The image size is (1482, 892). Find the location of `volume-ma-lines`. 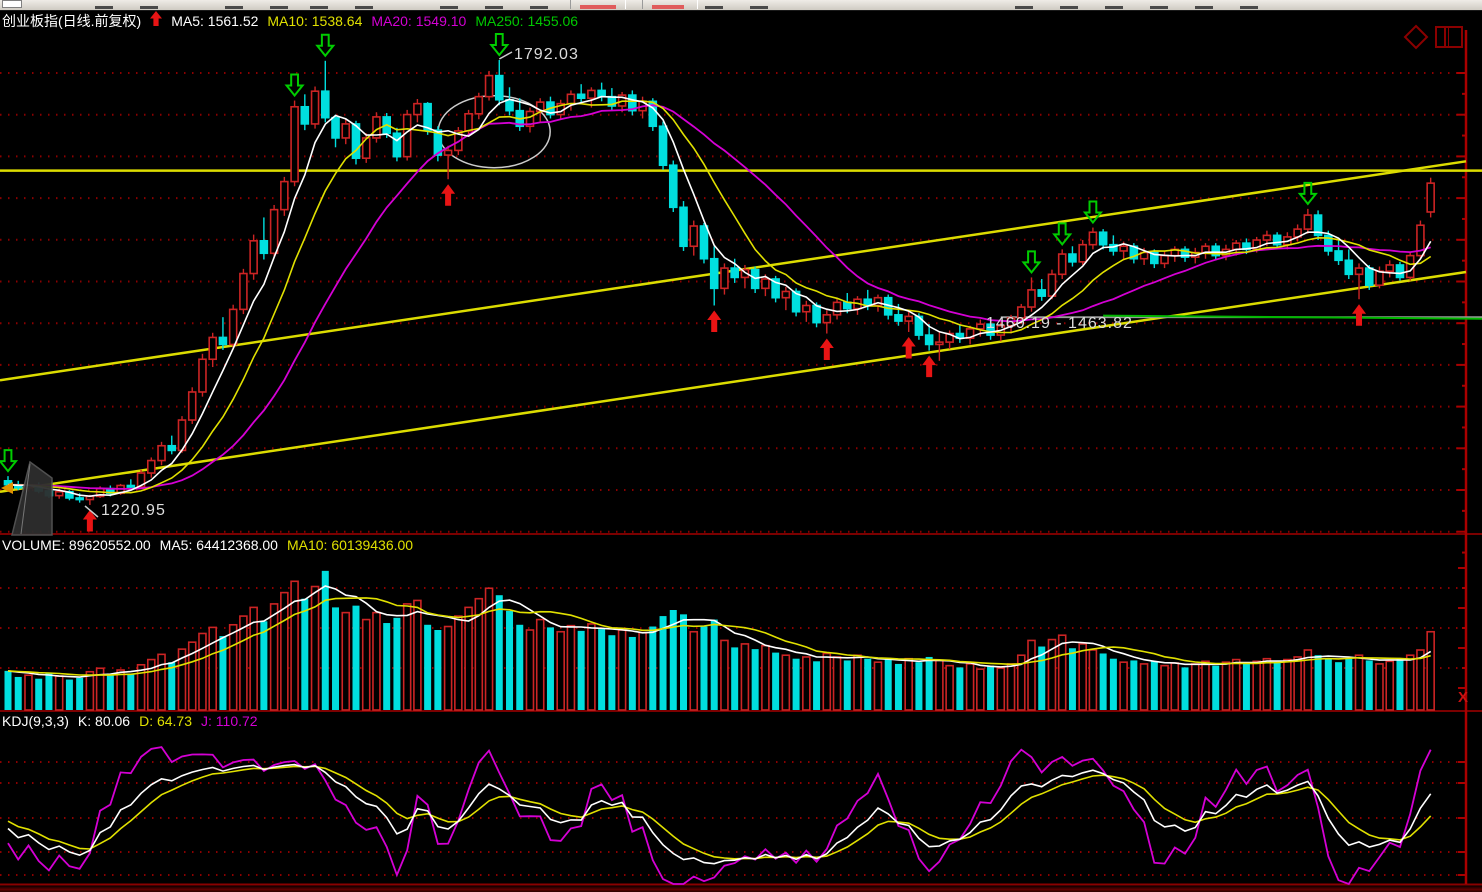

volume-ma-lines is located at coordinates (719, 631).